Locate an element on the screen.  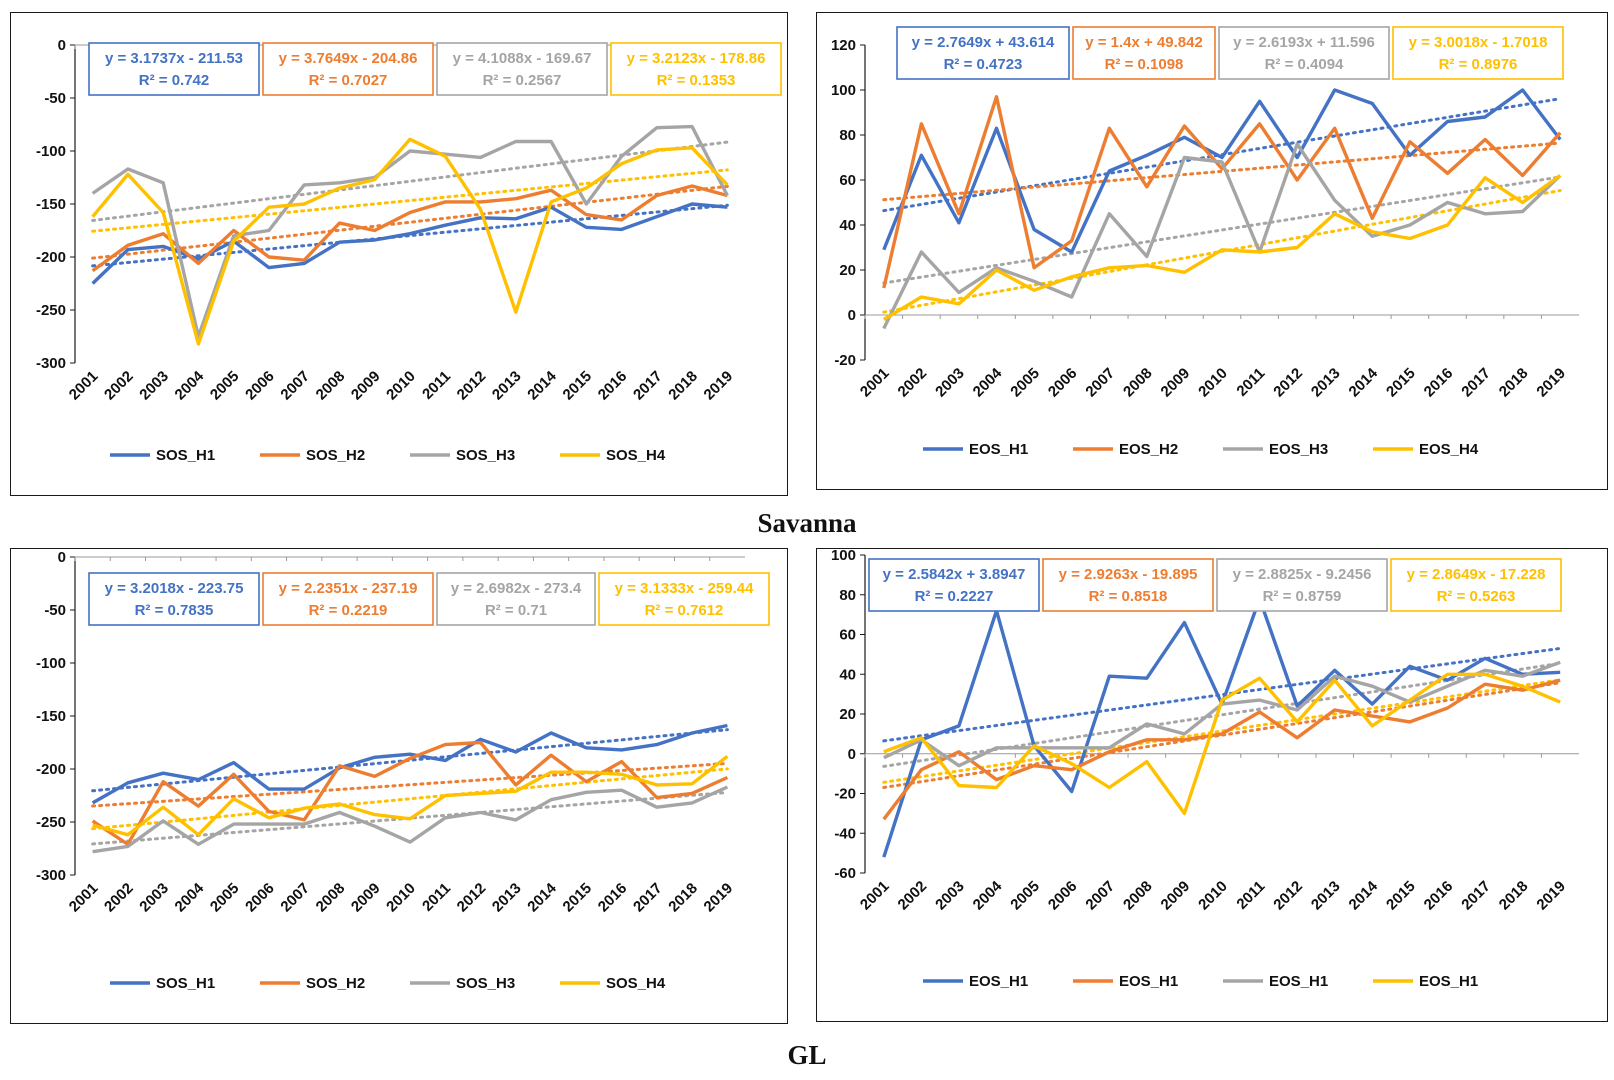
equation-text: y = 3.1737x - 211.53 is located at coordinates (174, 58).